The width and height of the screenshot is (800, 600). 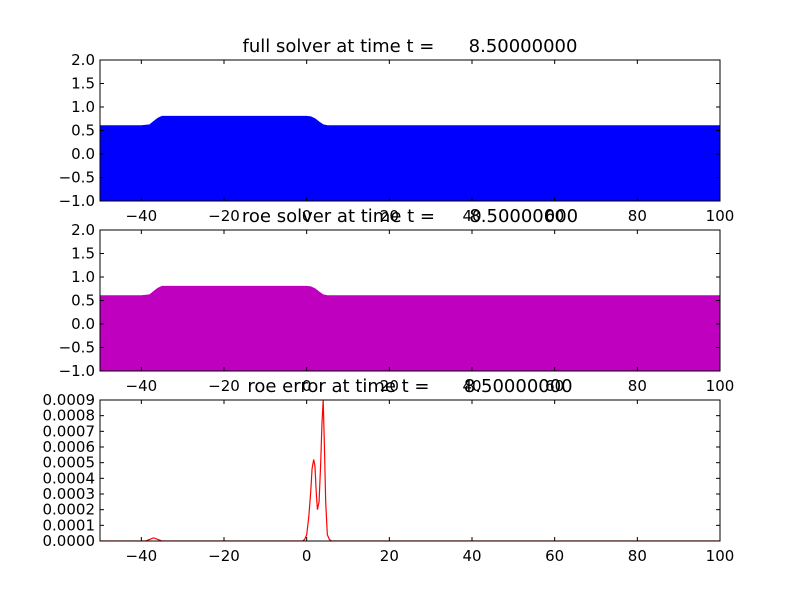 What do you see at coordinates (69, 525) in the screenshot?
I see `y-tick-label: 0.0001` at bounding box center [69, 525].